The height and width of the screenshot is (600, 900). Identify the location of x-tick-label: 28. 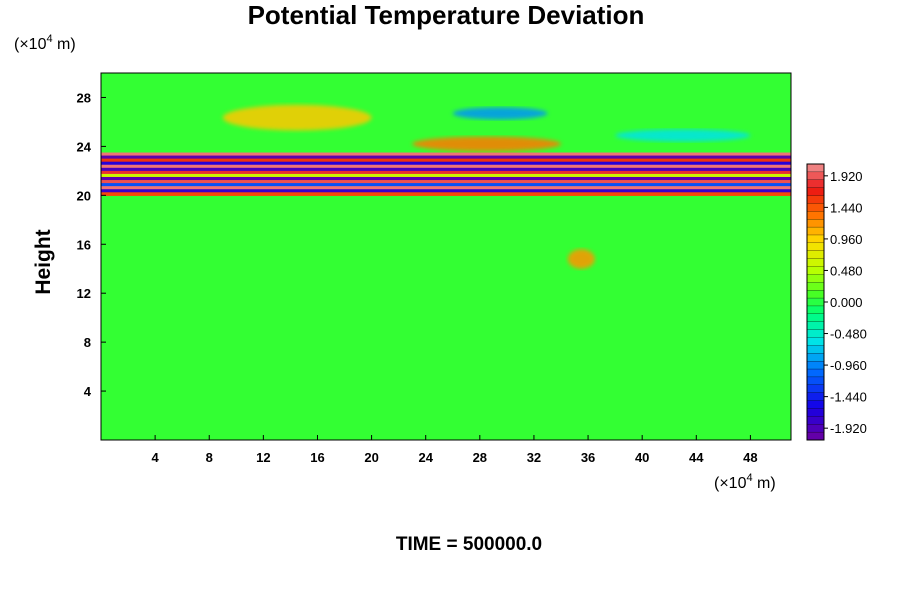
(480, 457).